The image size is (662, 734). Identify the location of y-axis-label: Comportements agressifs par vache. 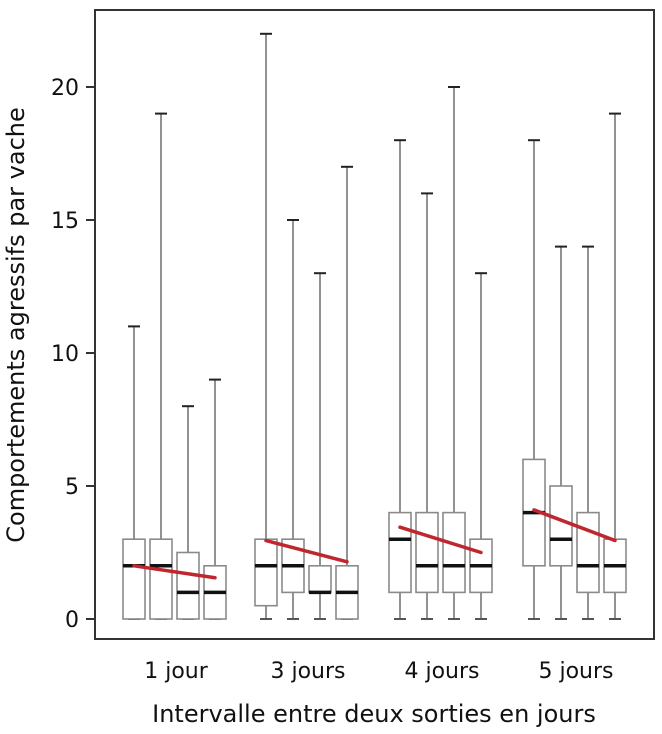
(16, 325).